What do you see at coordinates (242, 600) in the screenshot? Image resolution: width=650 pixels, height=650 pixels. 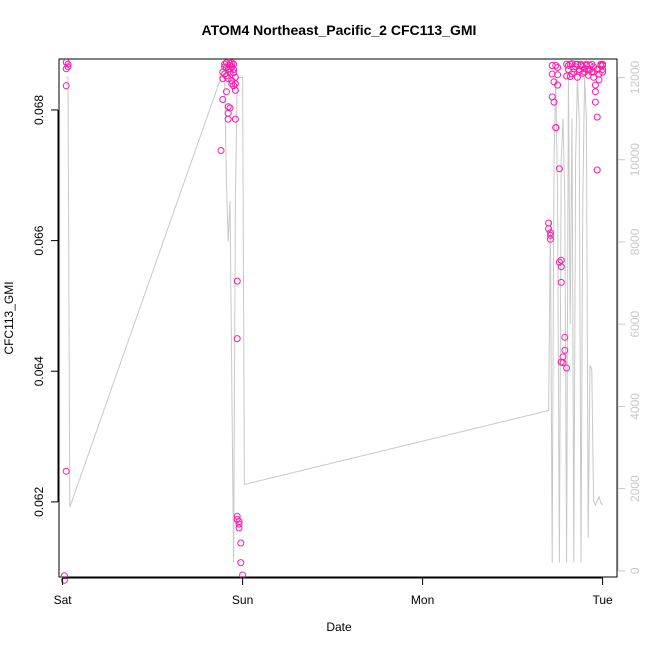 I see `x-tick-label: Sun` at bounding box center [242, 600].